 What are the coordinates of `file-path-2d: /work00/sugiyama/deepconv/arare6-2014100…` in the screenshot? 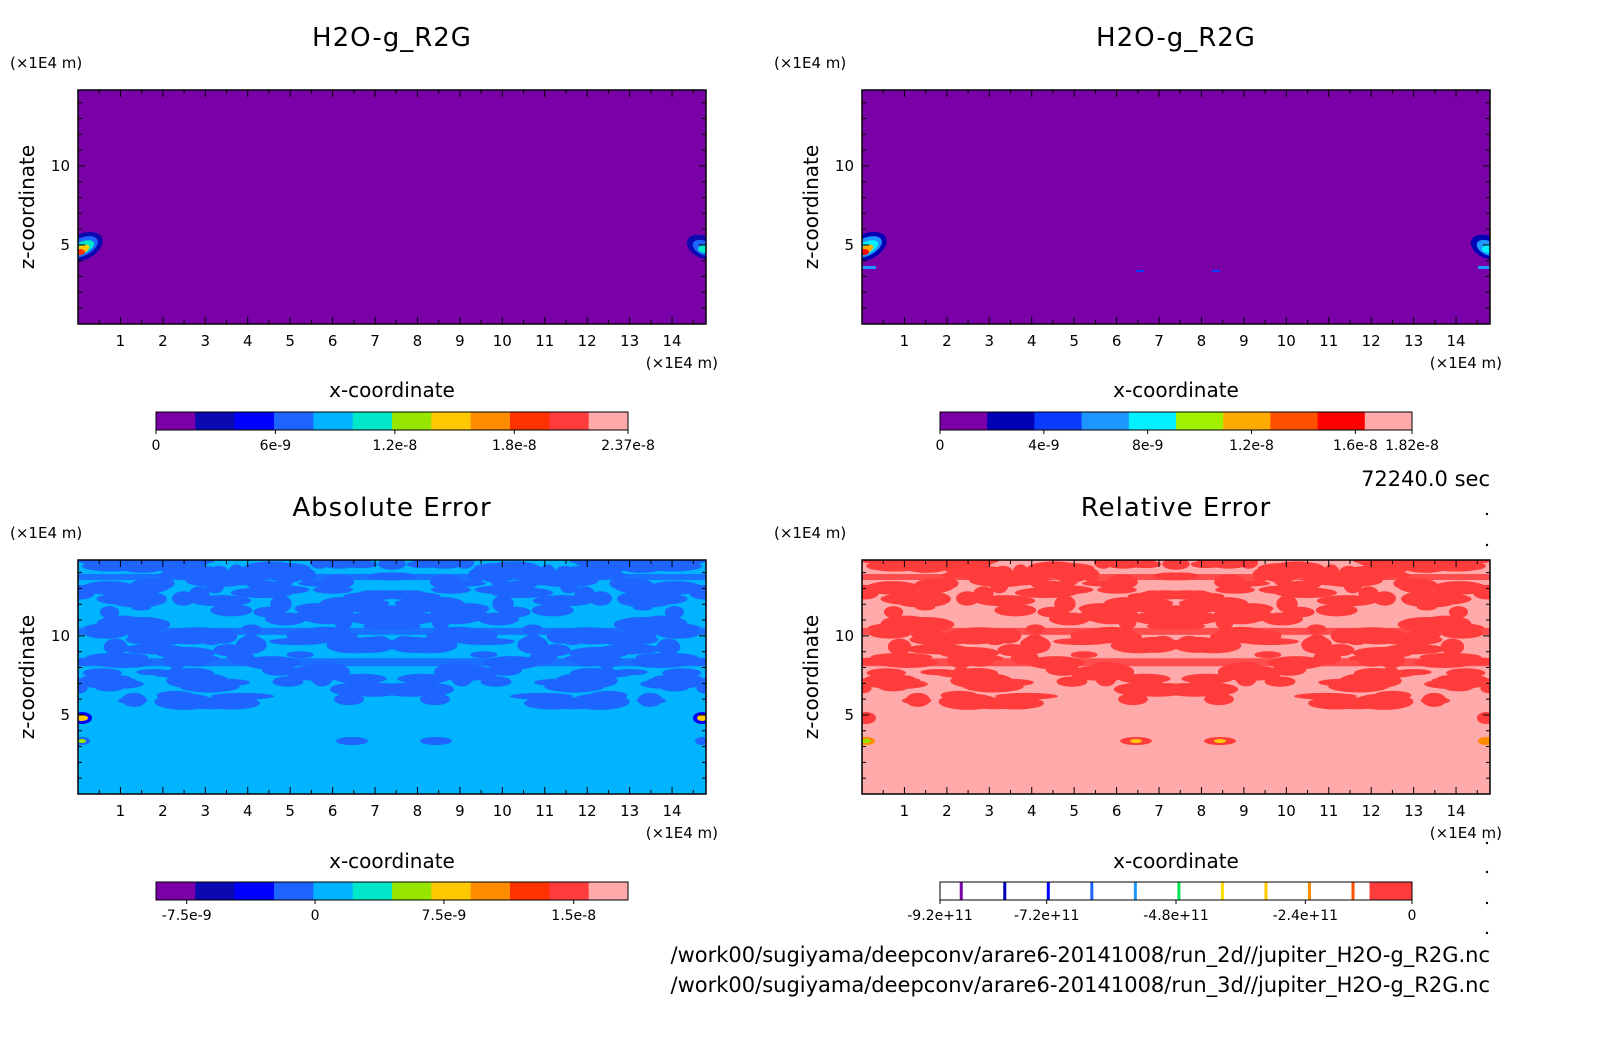 It's located at (1081, 955).